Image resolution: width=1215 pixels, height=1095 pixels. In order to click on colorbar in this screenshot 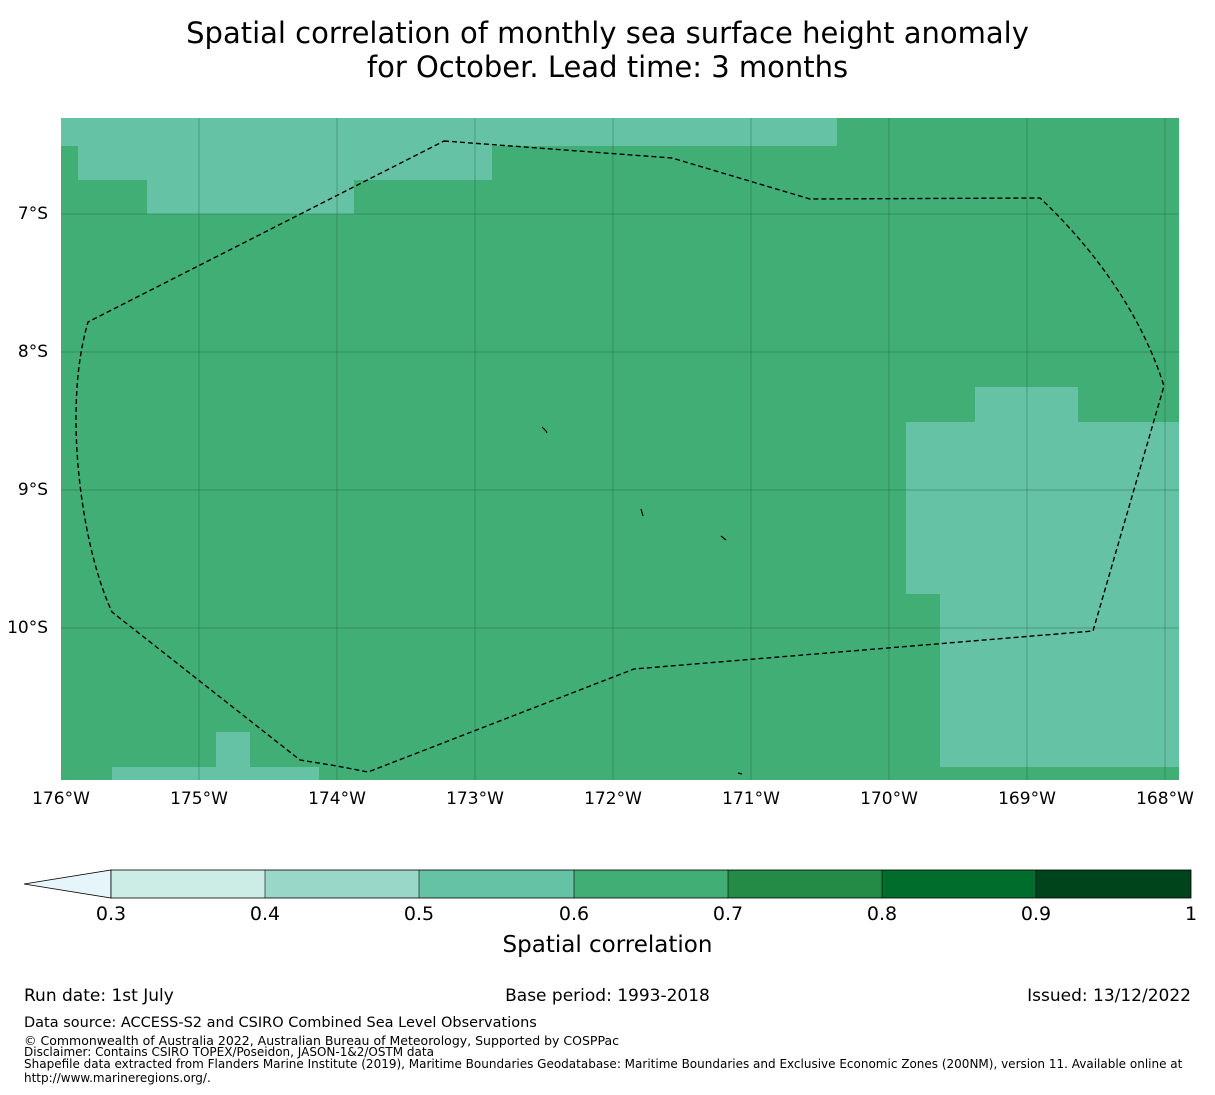, I will do `click(607, 884)`.